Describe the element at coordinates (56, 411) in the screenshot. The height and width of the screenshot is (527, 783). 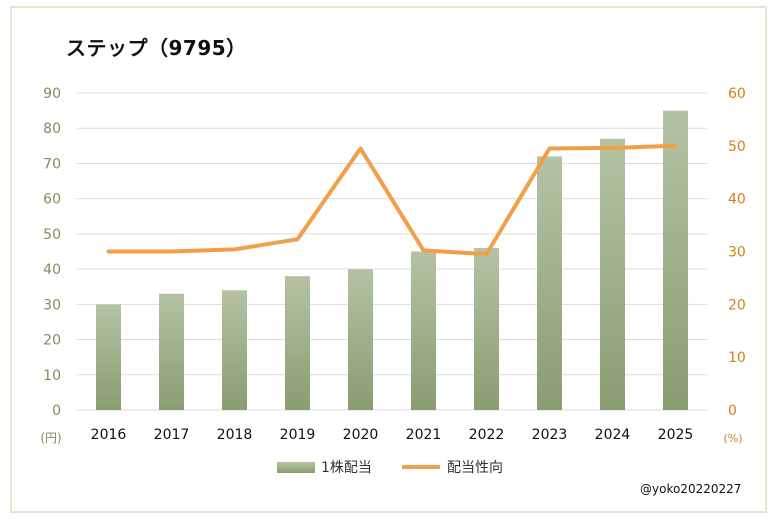
I see `left-axis-tick-label: 0` at that location.